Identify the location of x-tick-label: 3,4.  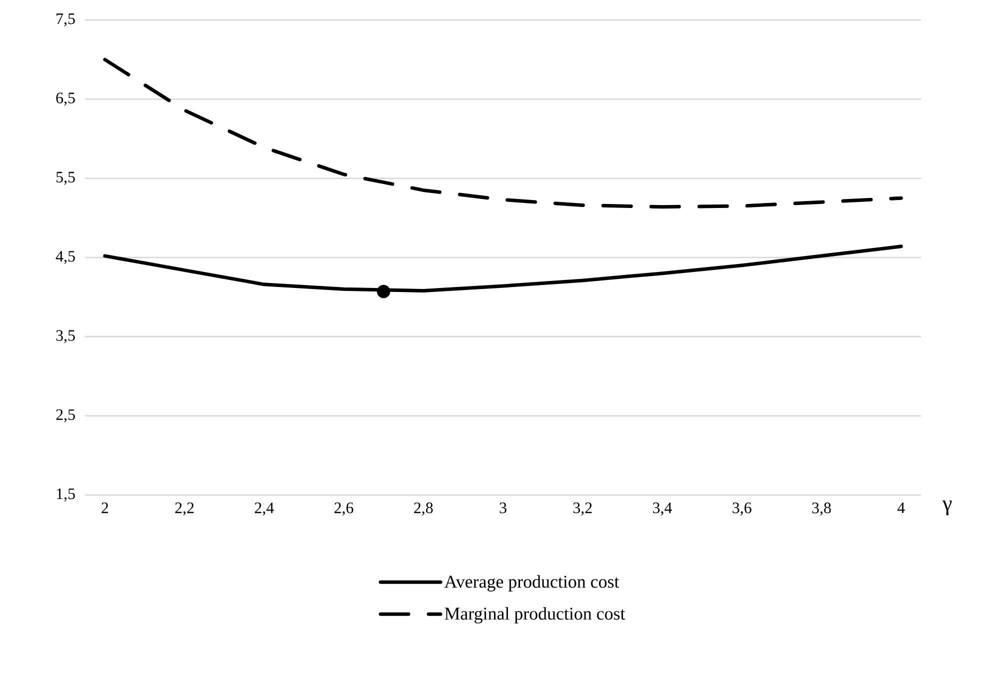
(662, 509).